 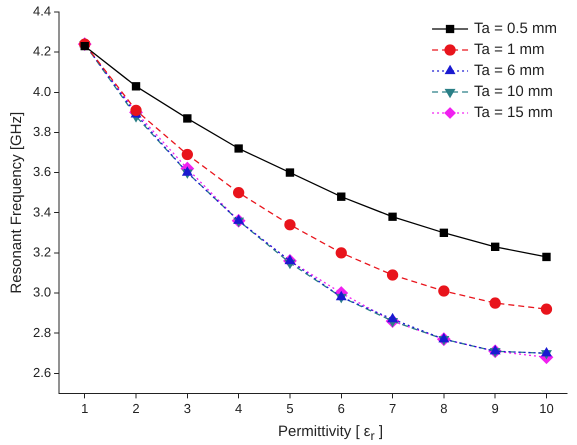 I want to click on y-tick-label: 3.8, so click(x=42, y=132).